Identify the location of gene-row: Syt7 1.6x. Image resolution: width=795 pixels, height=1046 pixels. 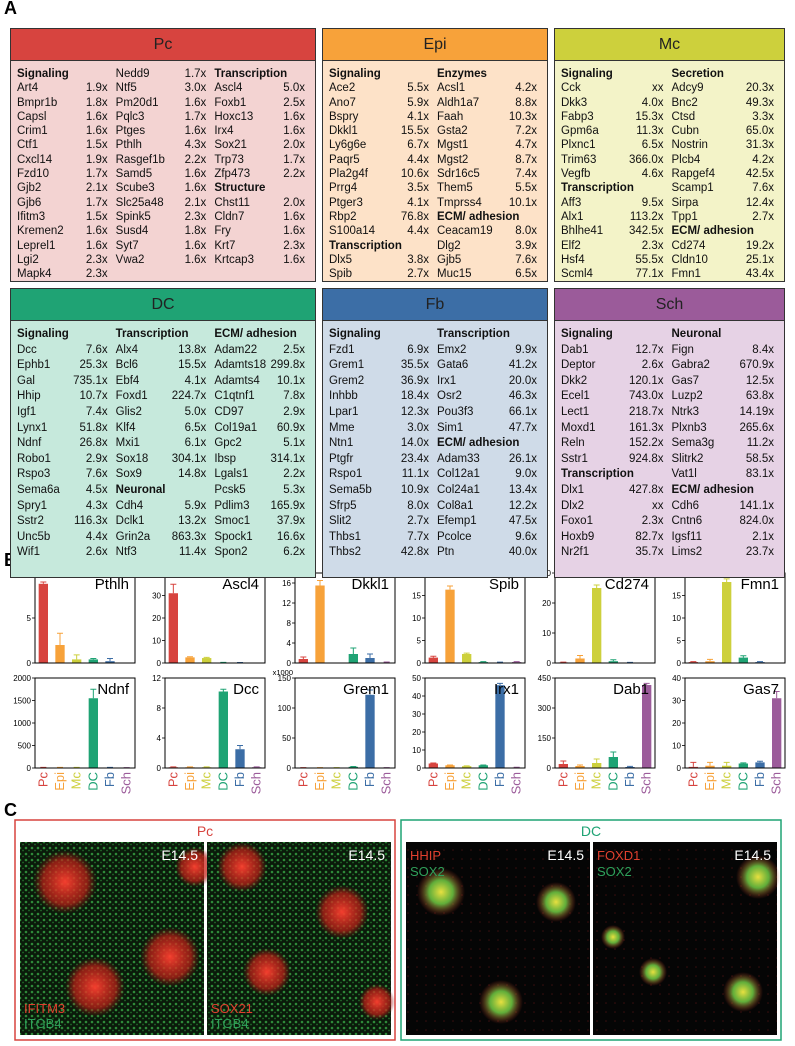
(161, 246).